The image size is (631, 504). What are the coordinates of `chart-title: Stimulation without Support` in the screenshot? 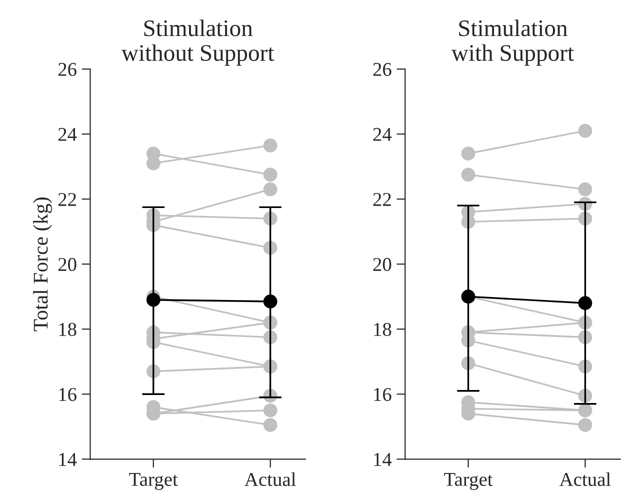 It's located at (197, 43).